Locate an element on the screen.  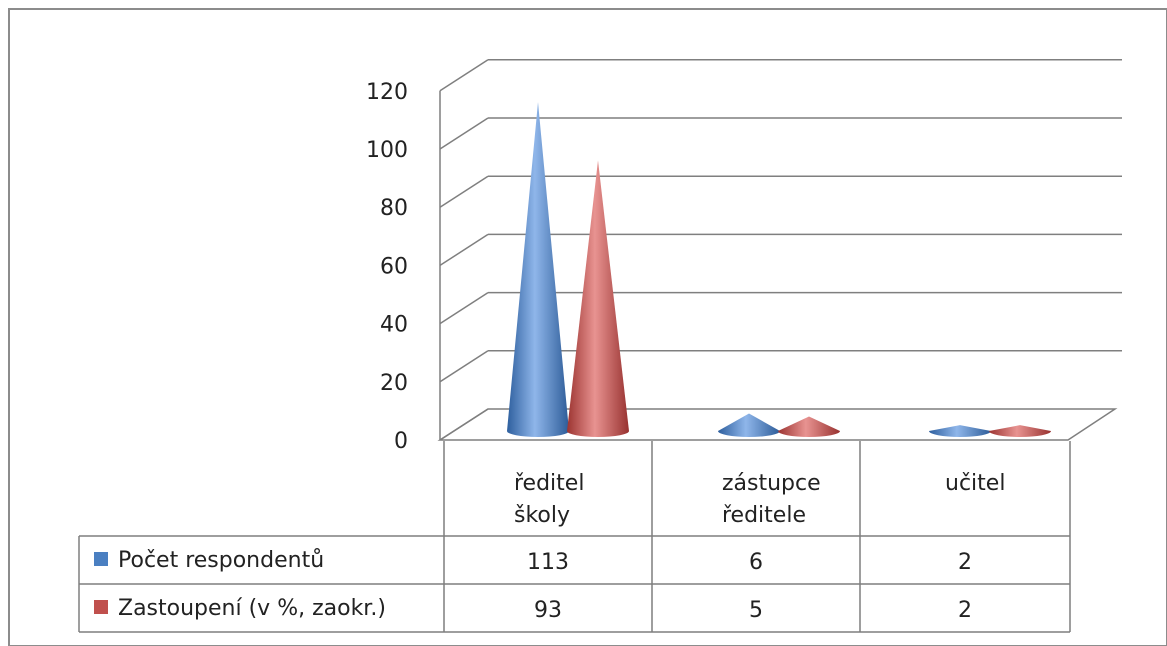
category-label: zástupce is located at coordinates (771, 483).